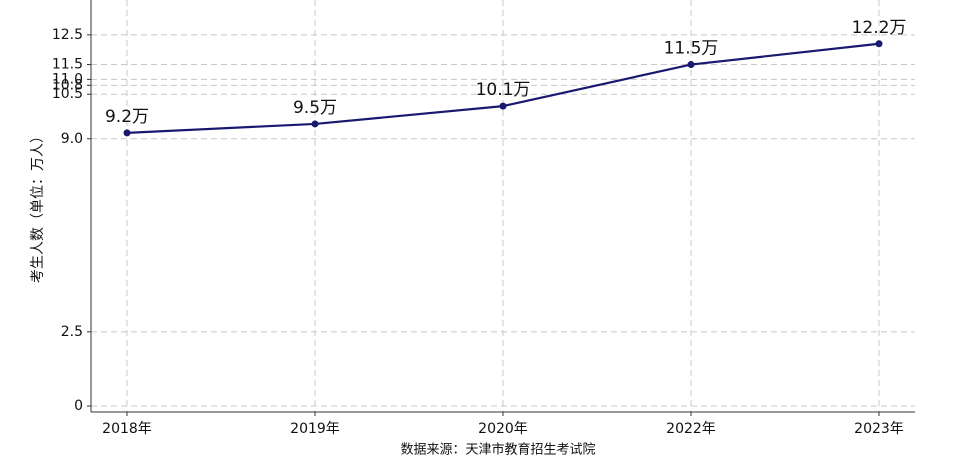  I want to click on x-tick-label: 2023年, so click(879, 429).